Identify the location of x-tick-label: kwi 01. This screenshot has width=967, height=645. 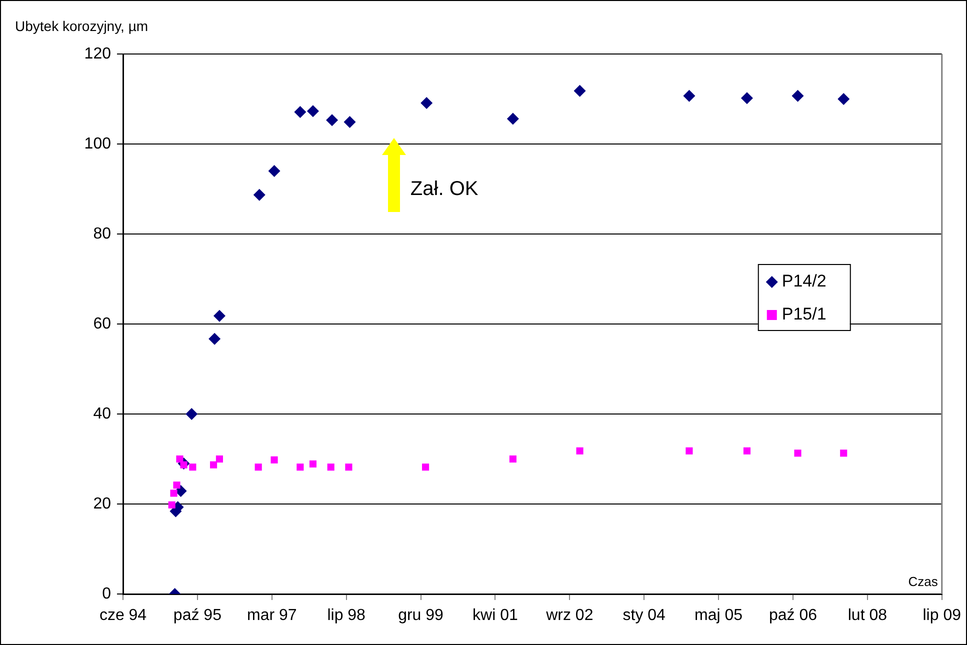
(495, 615).